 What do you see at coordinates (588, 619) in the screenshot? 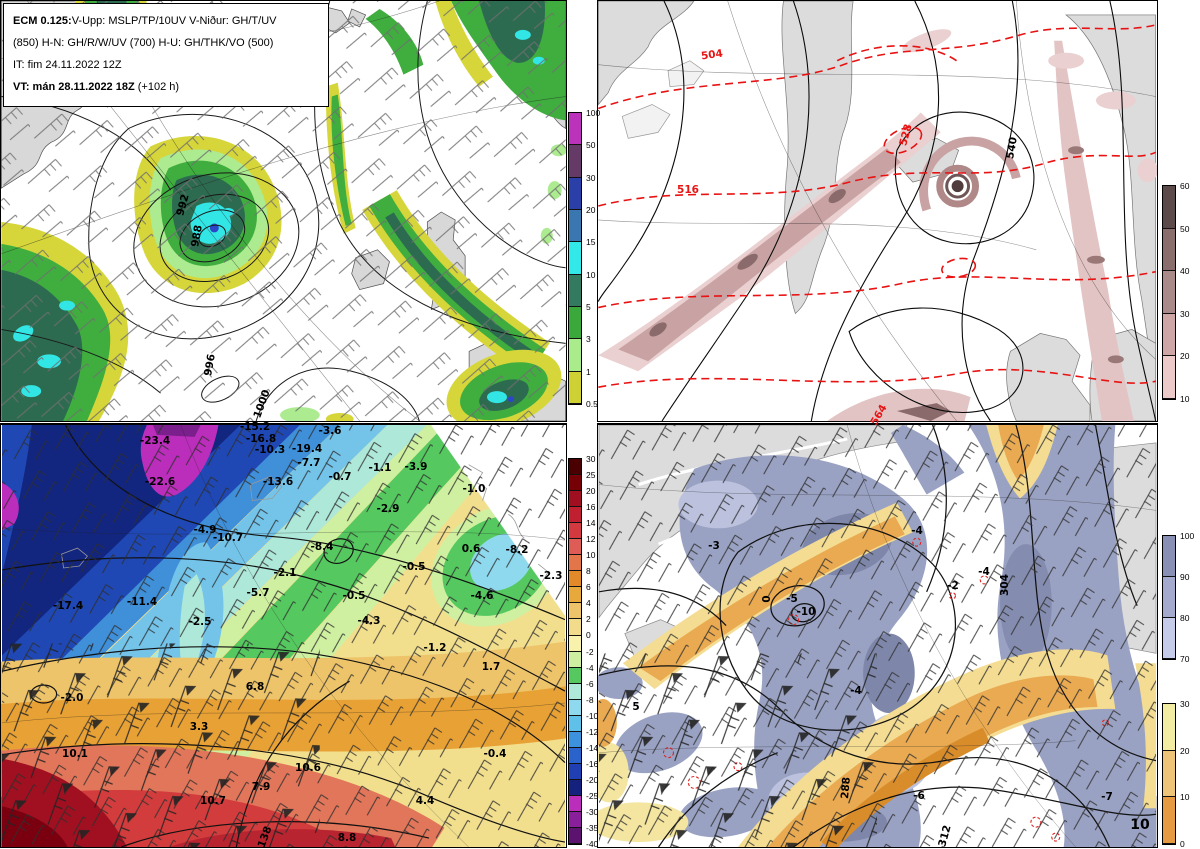
I see `colorbar-tick: 2` at bounding box center [588, 619].